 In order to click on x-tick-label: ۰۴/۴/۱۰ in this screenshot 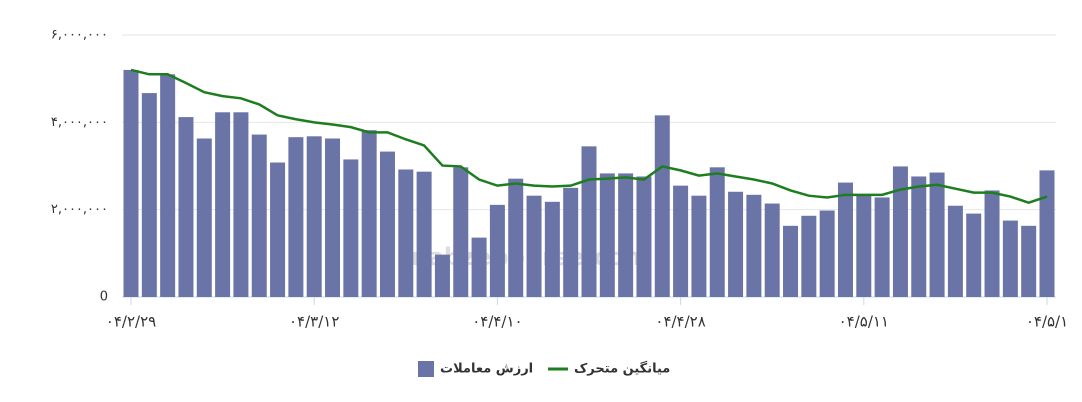, I will do `click(497, 322)`.